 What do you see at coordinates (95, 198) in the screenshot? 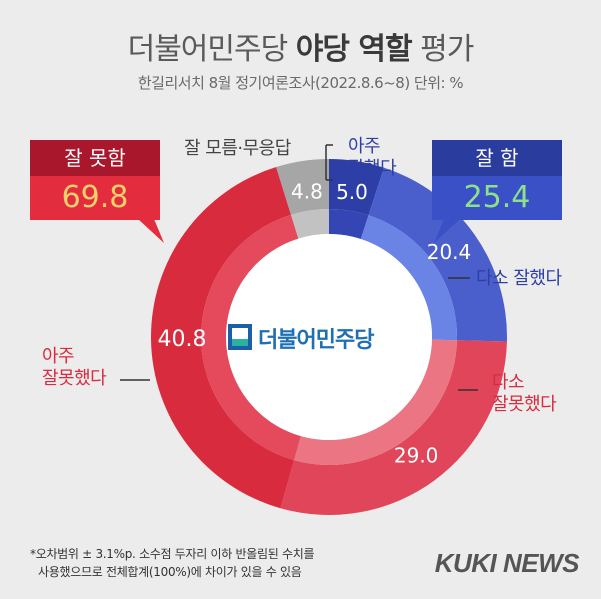
I see `bad-total-value: 69.8` at bounding box center [95, 198].